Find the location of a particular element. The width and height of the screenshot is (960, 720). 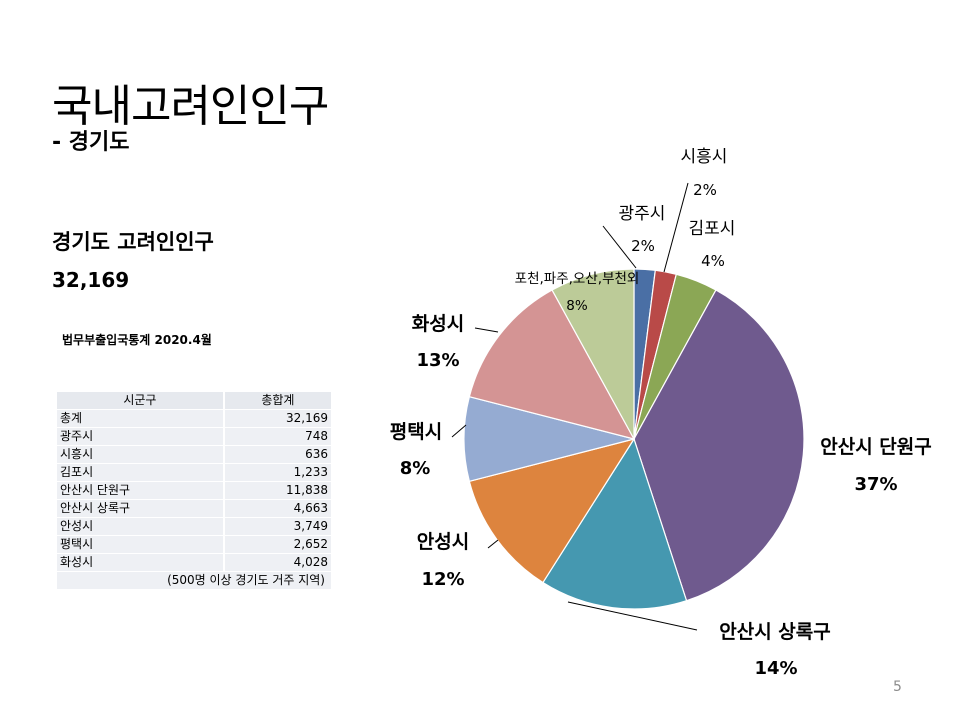

slice-percent-pyeongtaek: 8% is located at coordinates (415, 468).